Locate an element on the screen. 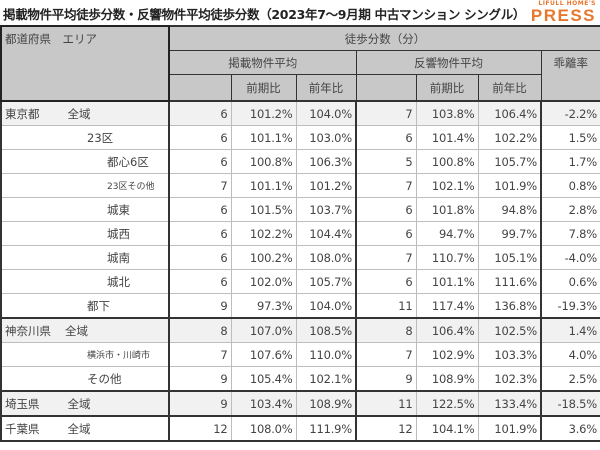  table-row: その他 9 105.4% 102.1% 9 108.9% 102.3% 2.5% is located at coordinates (300, 379).